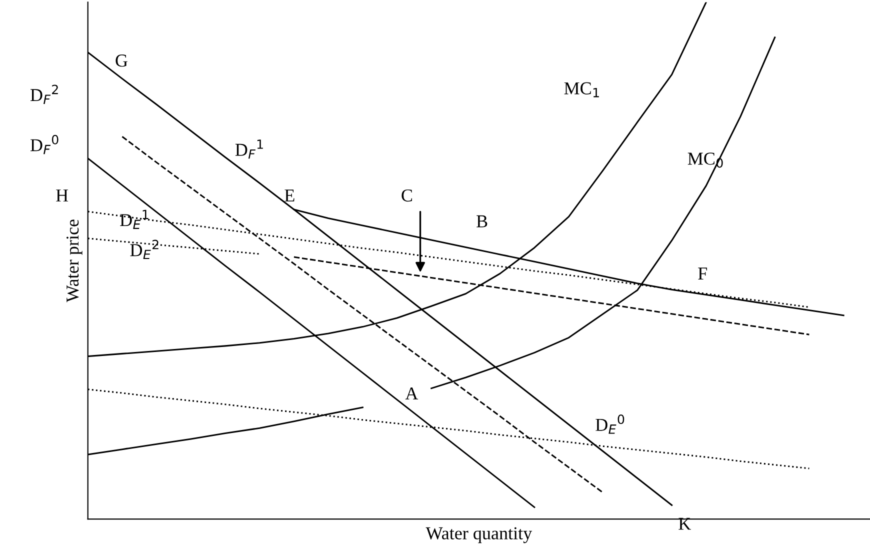 Image resolution: width=870 pixels, height=547 pixels. I want to click on x-axis-title: Water quantity, so click(479, 535).